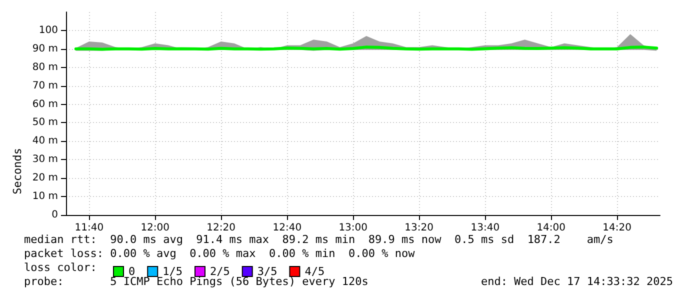 The height and width of the screenshot is (297, 697). I want to click on y-axis-title: Seconds, so click(17, 171).